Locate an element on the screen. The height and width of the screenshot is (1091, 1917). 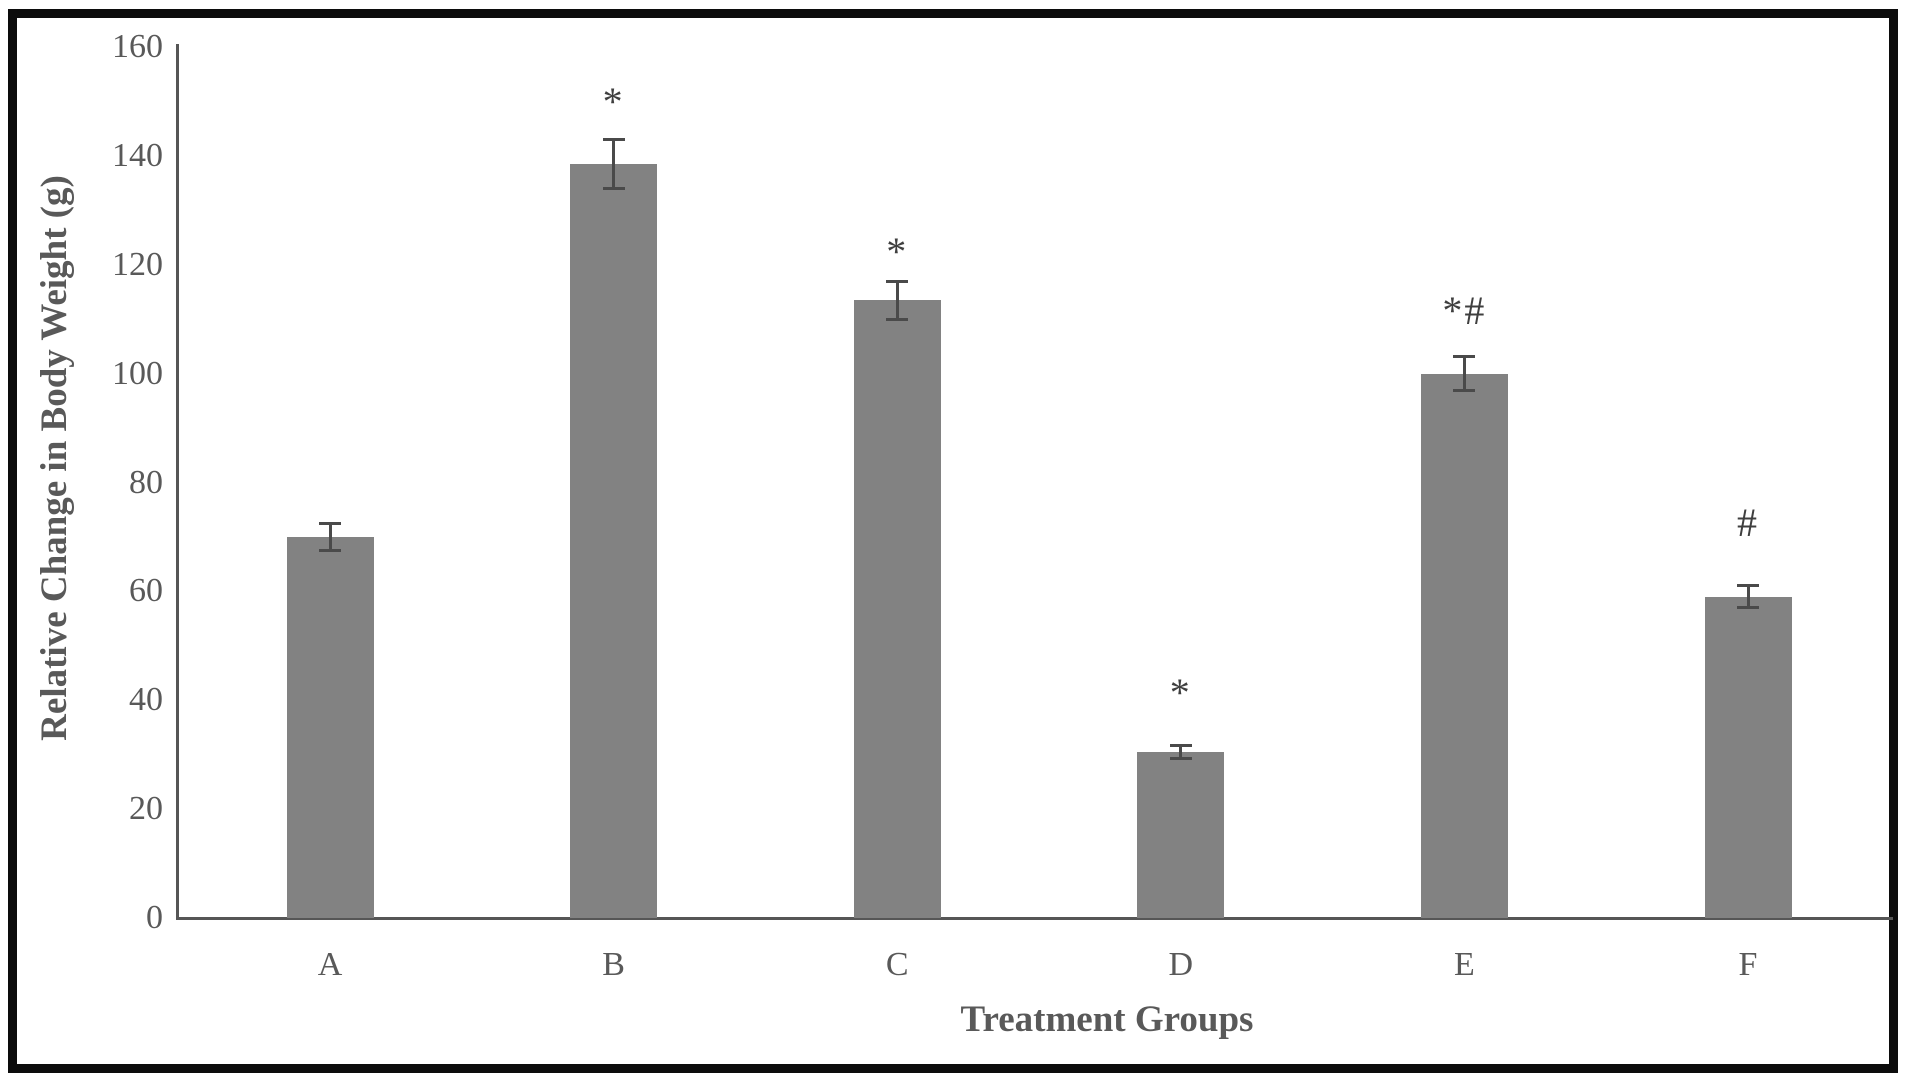
x-category-label-B: B is located at coordinates (613, 964).